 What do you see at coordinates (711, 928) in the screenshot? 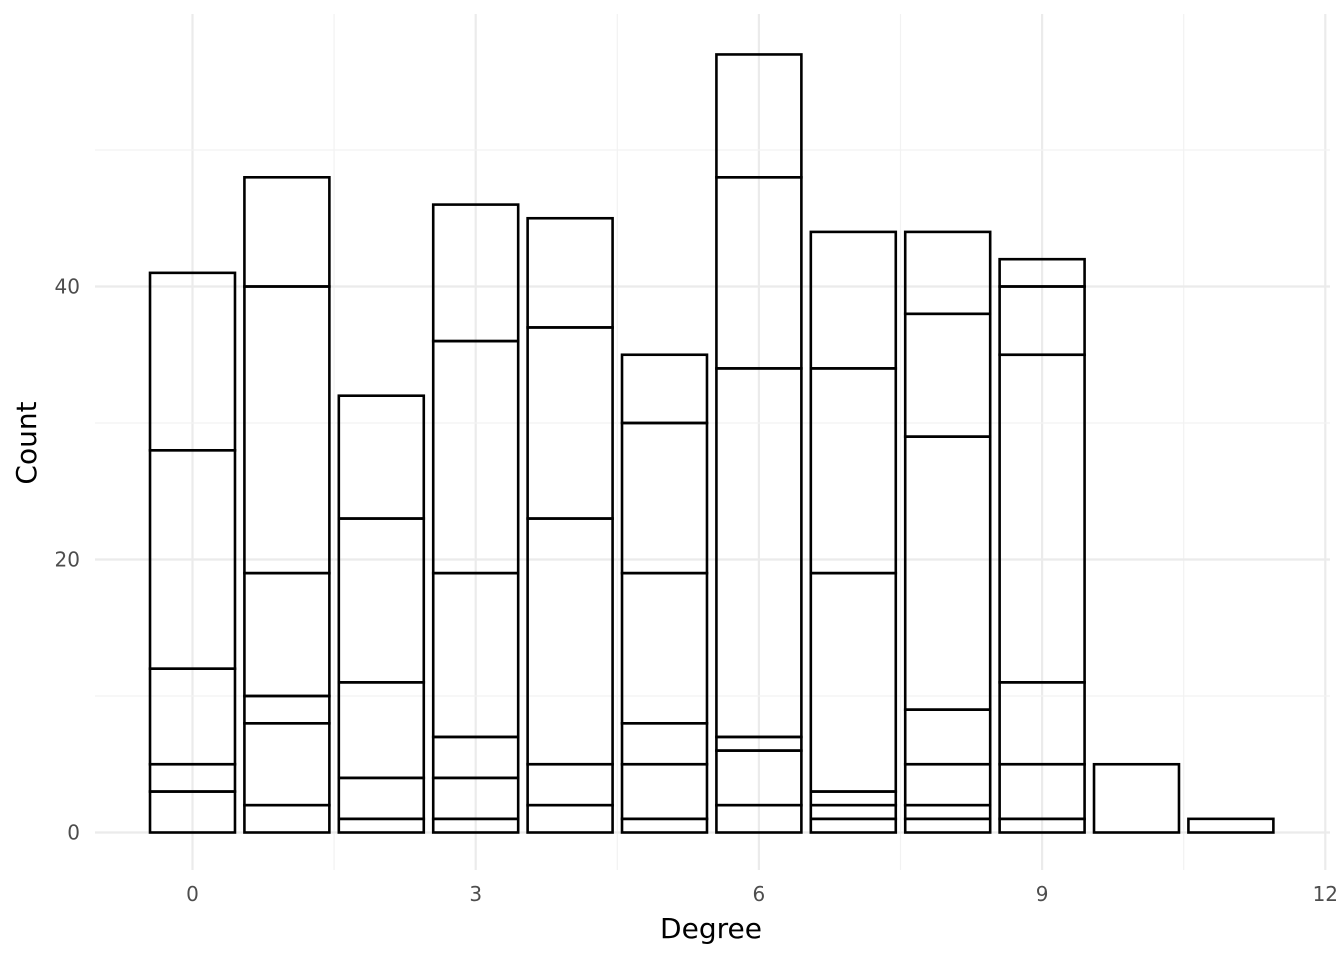
I see `x-axis-title: Degree` at bounding box center [711, 928].